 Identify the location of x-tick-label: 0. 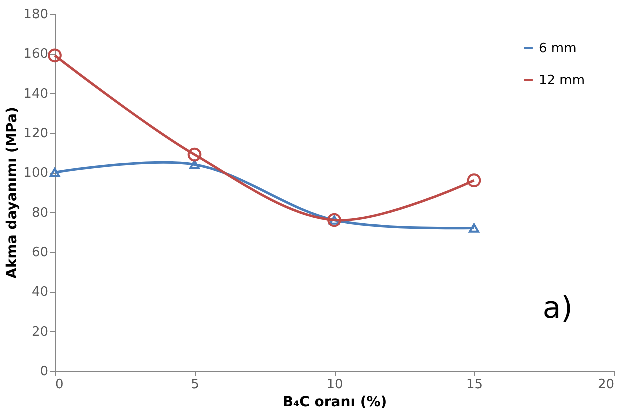
(60, 385).